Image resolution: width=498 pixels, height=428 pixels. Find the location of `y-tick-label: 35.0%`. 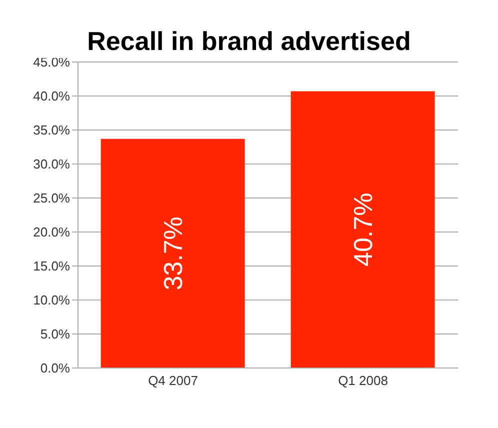

y-tick-label: 35.0% is located at coordinates (51, 130).